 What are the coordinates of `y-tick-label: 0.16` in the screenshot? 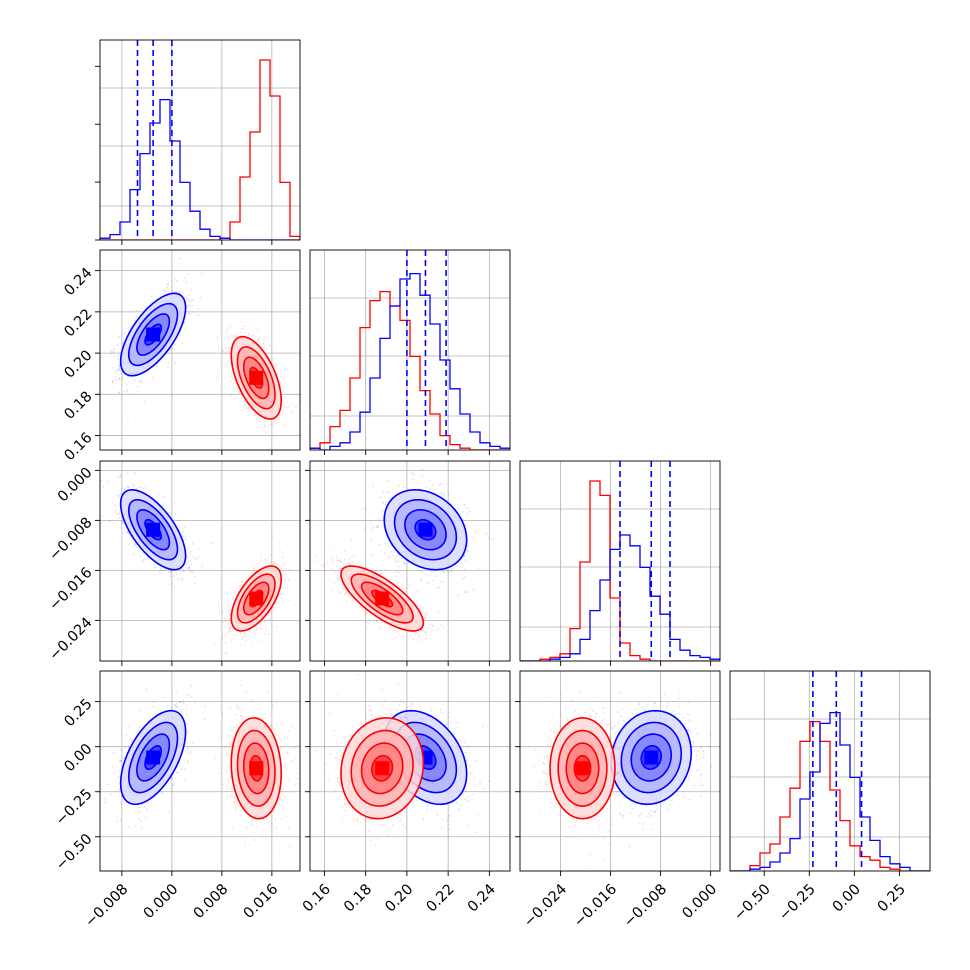 It's located at (79, 447).